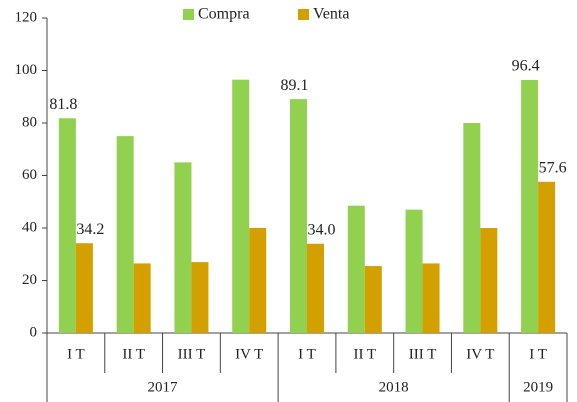  What do you see at coordinates (295, 85) in the screenshot?
I see `data-label: 89.1` at bounding box center [295, 85].